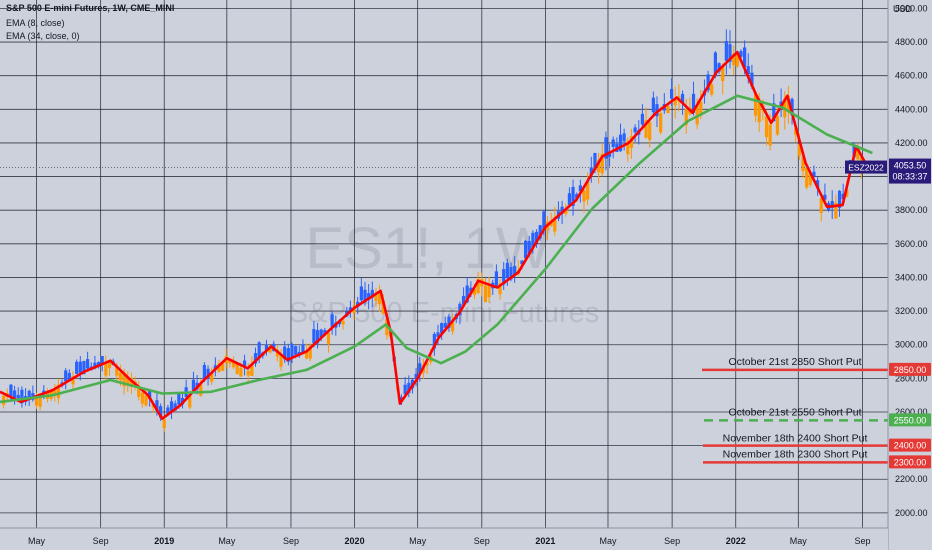  What do you see at coordinates (866, 168) in the screenshot?
I see `ticker-label: ESZ2022` at bounding box center [866, 168].